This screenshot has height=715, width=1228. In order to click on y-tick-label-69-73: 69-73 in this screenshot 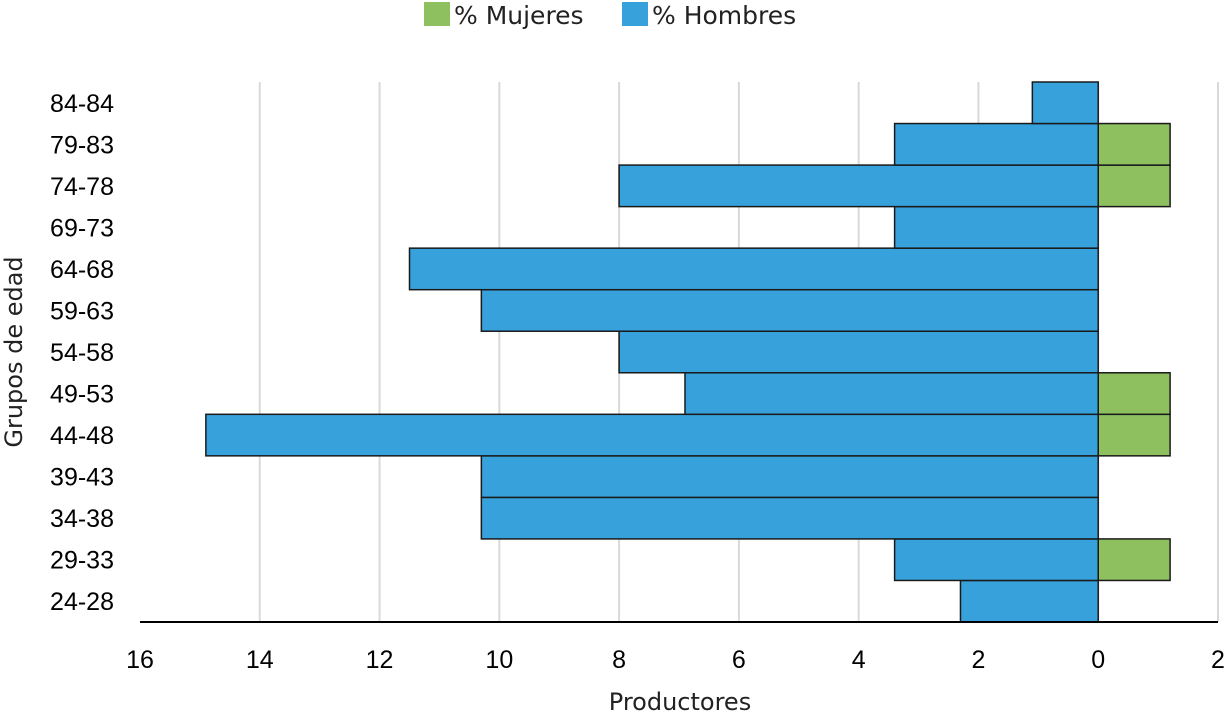, I will do `click(82, 228)`.